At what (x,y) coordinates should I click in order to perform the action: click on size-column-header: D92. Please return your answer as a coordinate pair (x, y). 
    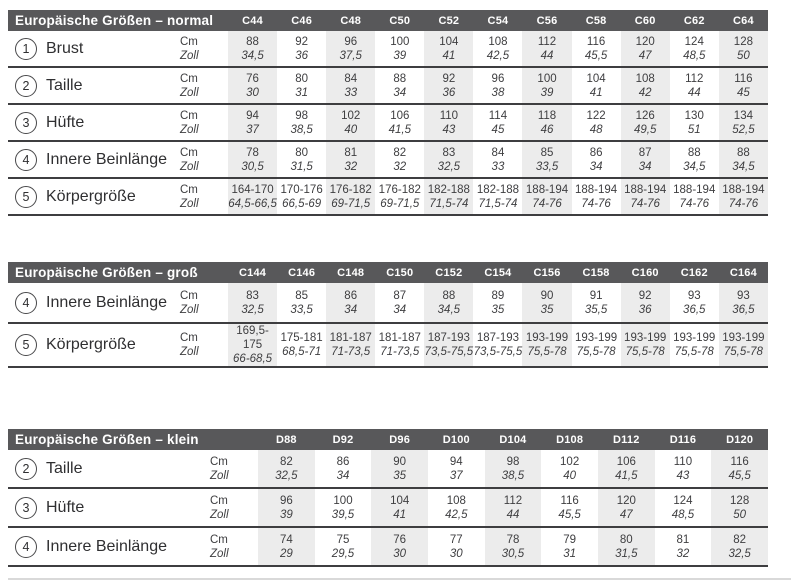
    Looking at the image, I should click on (343, 439).